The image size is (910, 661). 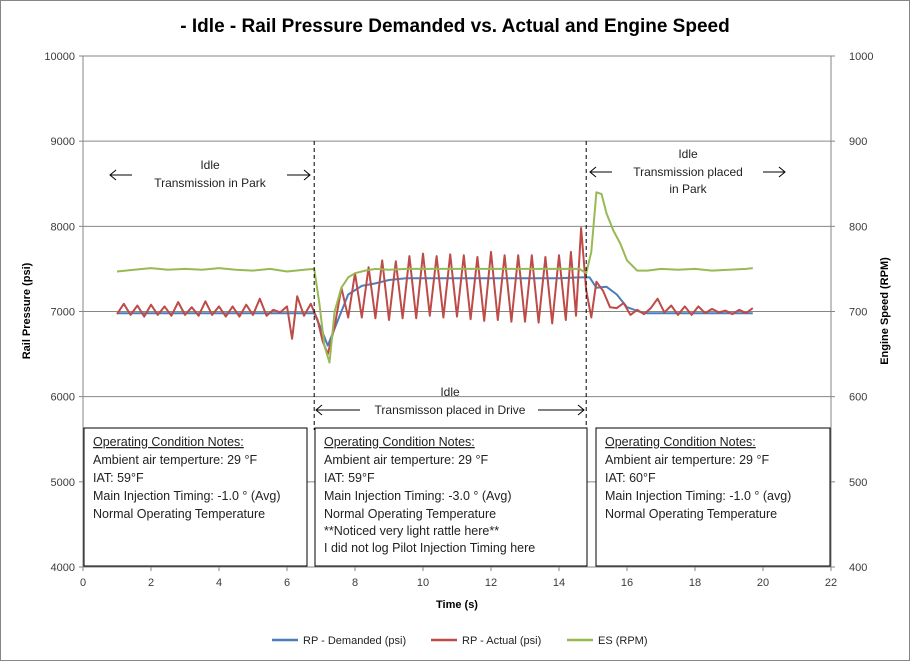 I want to click on y2-tick-label: 600, so click(x=858, y=398).